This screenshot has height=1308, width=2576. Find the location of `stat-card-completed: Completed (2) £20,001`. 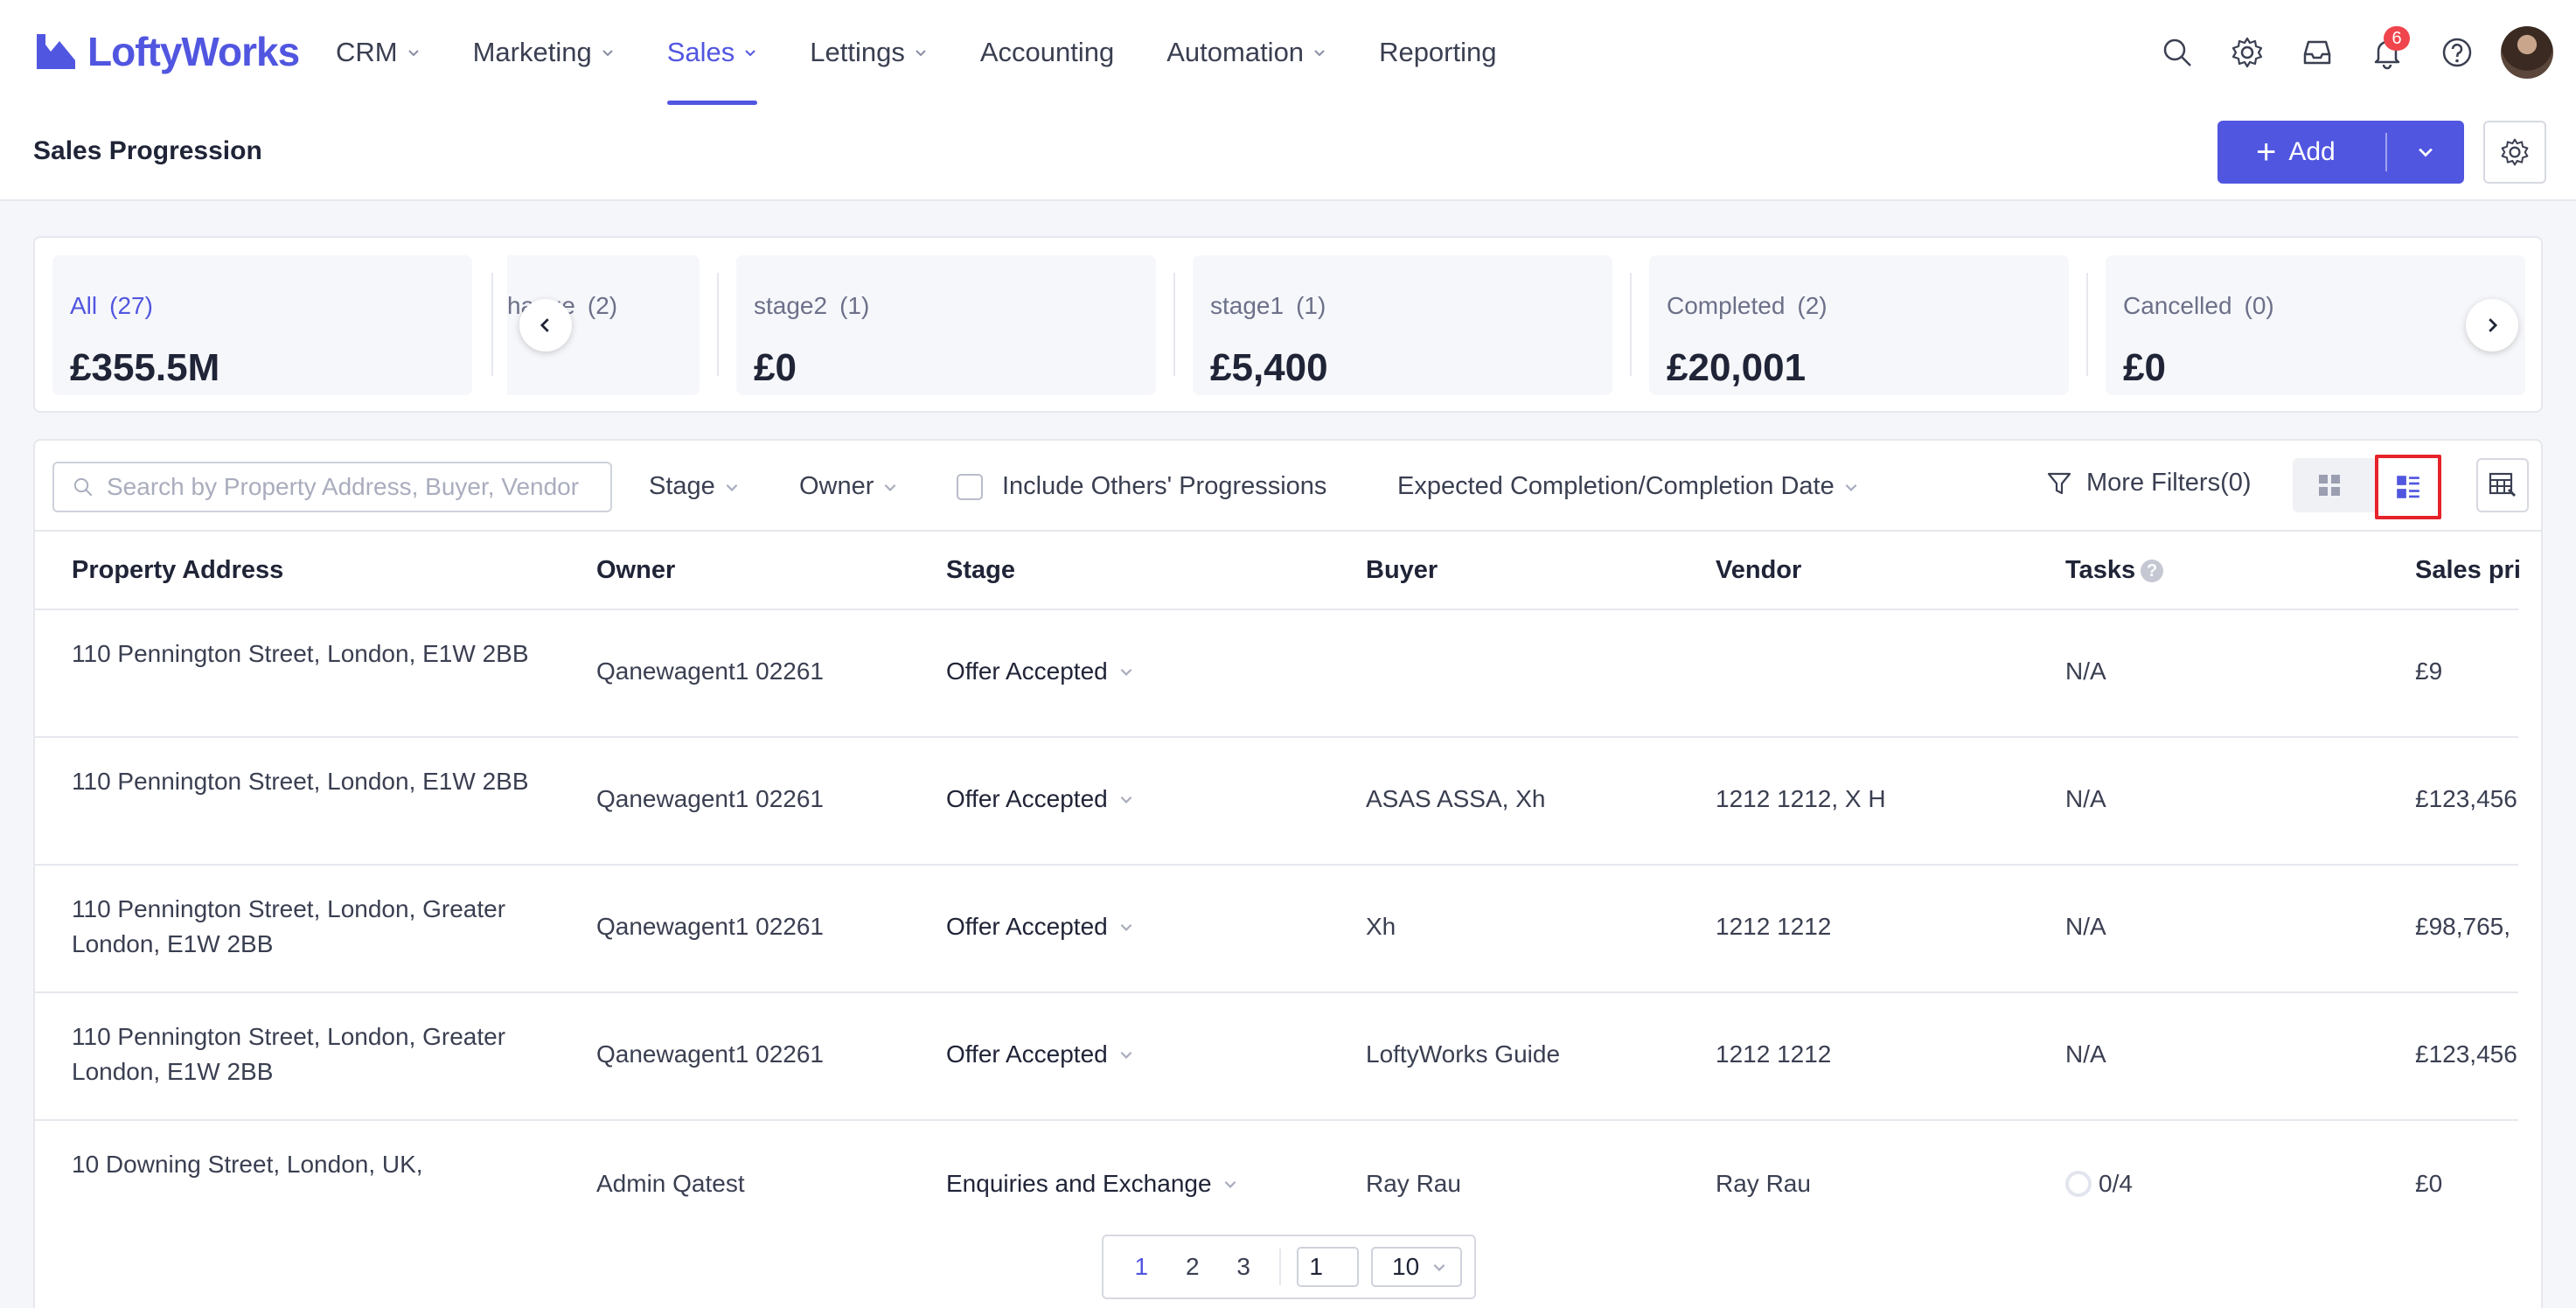

stat-card-completed: Completed (2) £20,001 is located at coordinates (1859, 325).